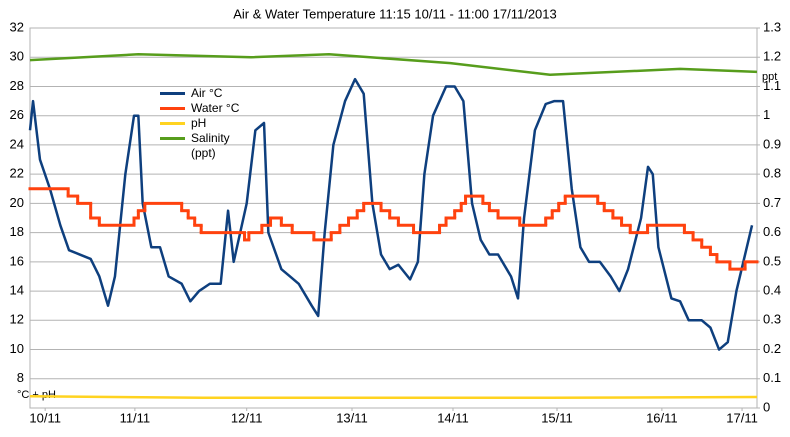 The width and height of the screenshot is (790, 437). I want to click on y-tick-label: 16, so click(17, 260).